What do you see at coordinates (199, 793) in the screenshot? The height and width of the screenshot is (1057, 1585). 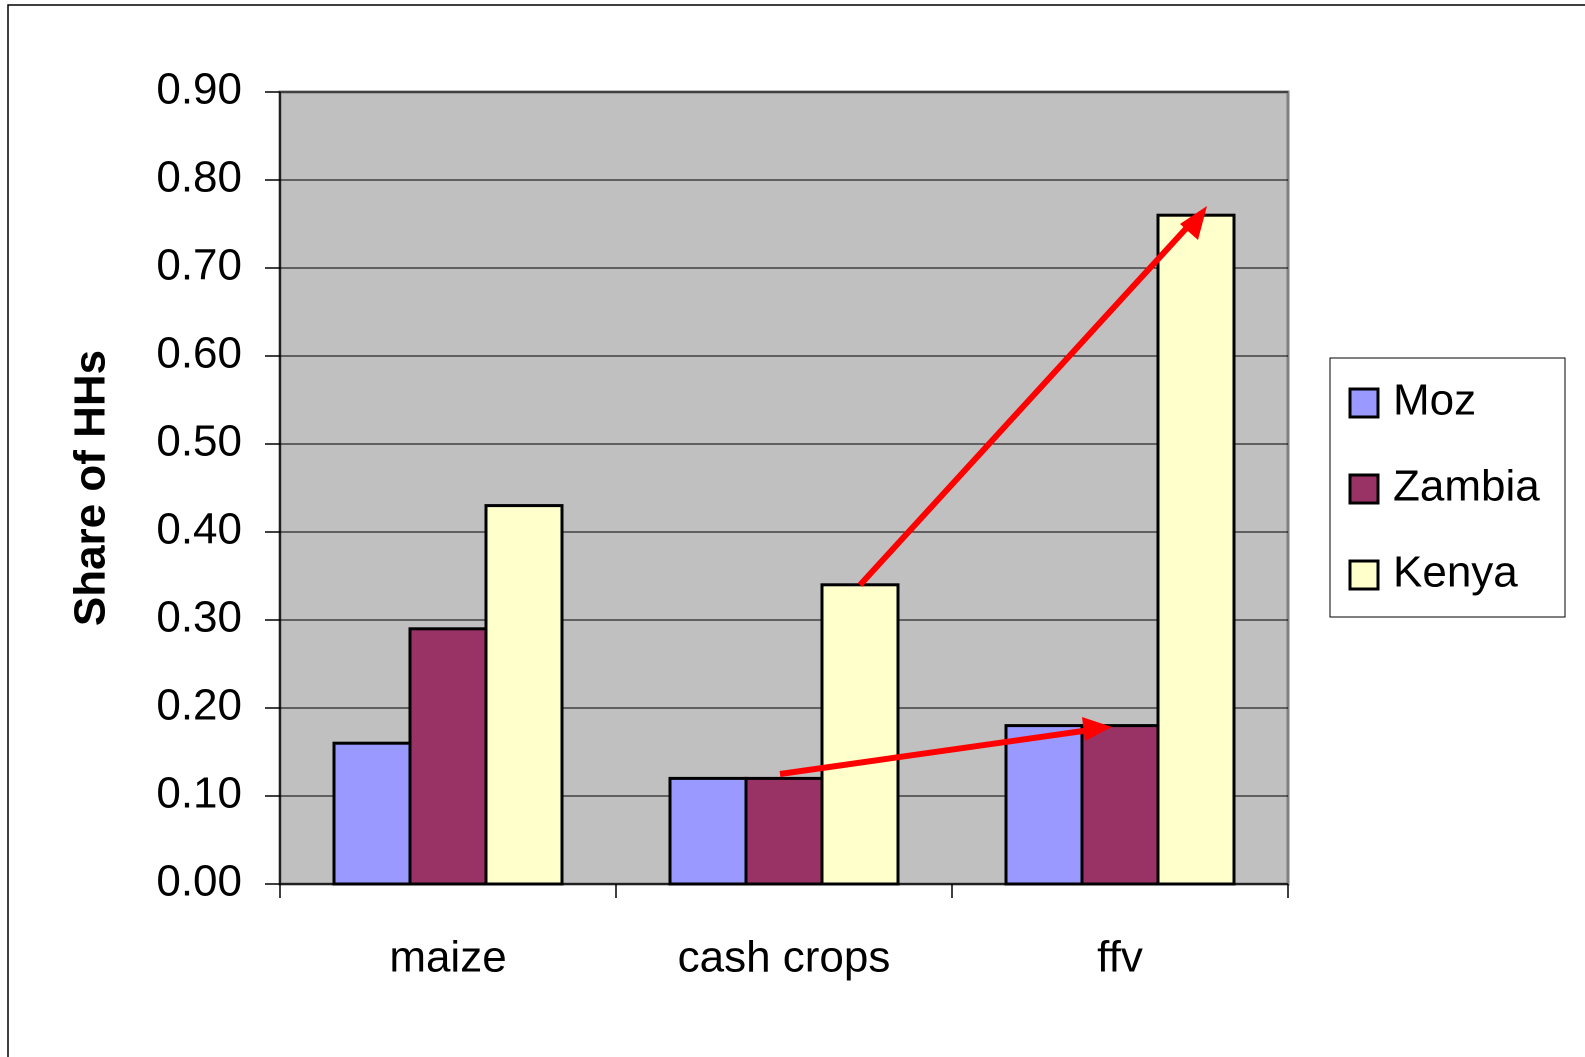 I see `y-tick-label: 0.10` at bounding box center [199, 793].